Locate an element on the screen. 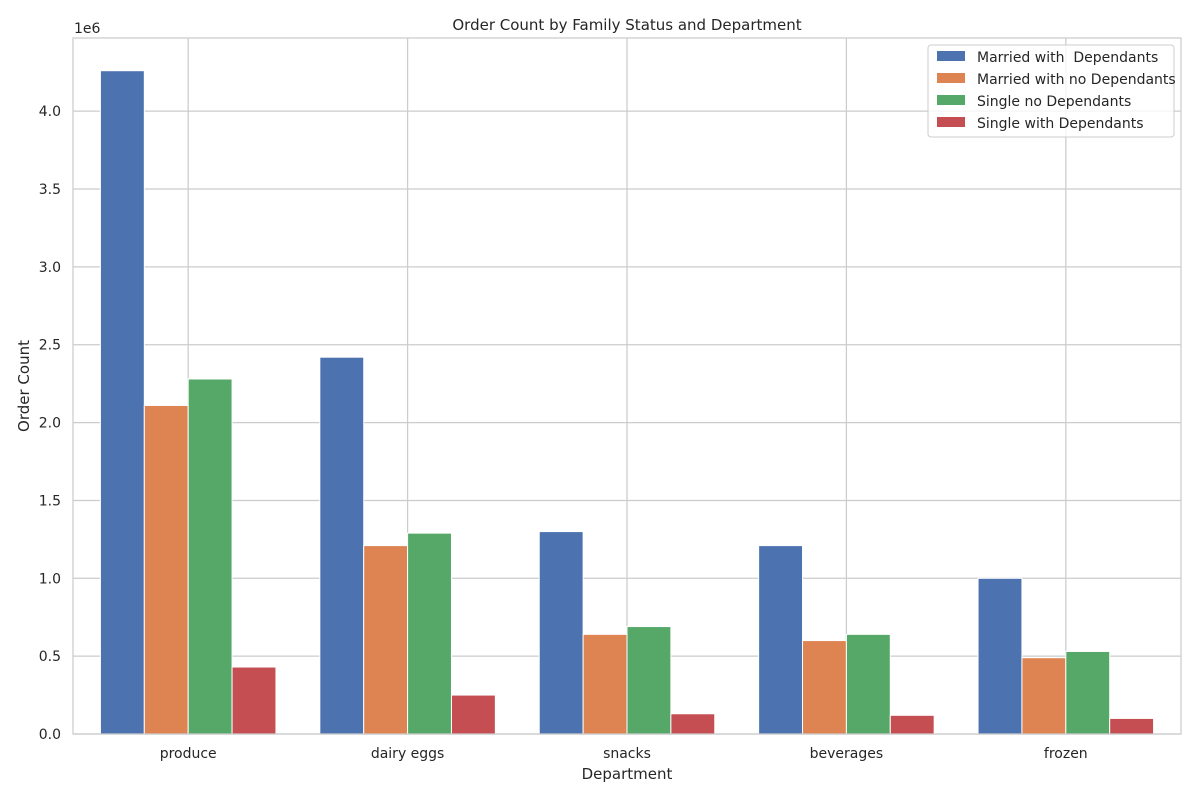 This screenshot has width=1200, height=800. y-tick-label: 0.0 is located at coordinates (50, 735).